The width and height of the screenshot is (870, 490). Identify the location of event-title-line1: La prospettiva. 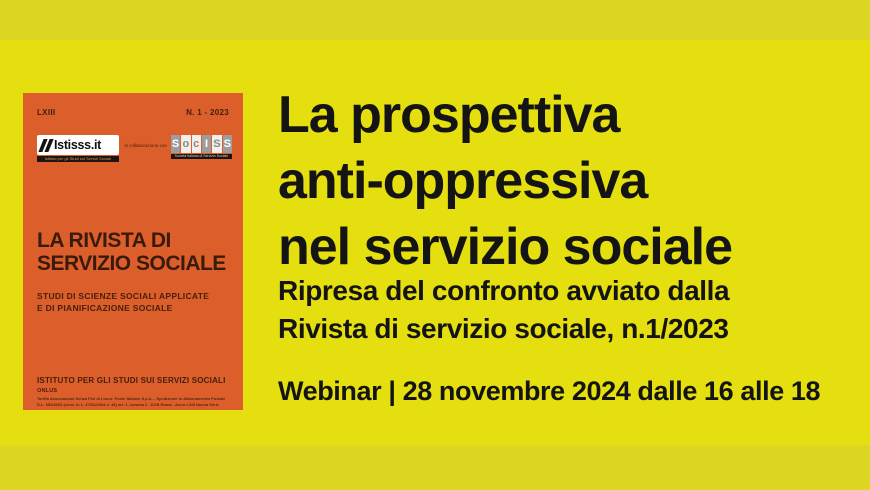
(449, 115).